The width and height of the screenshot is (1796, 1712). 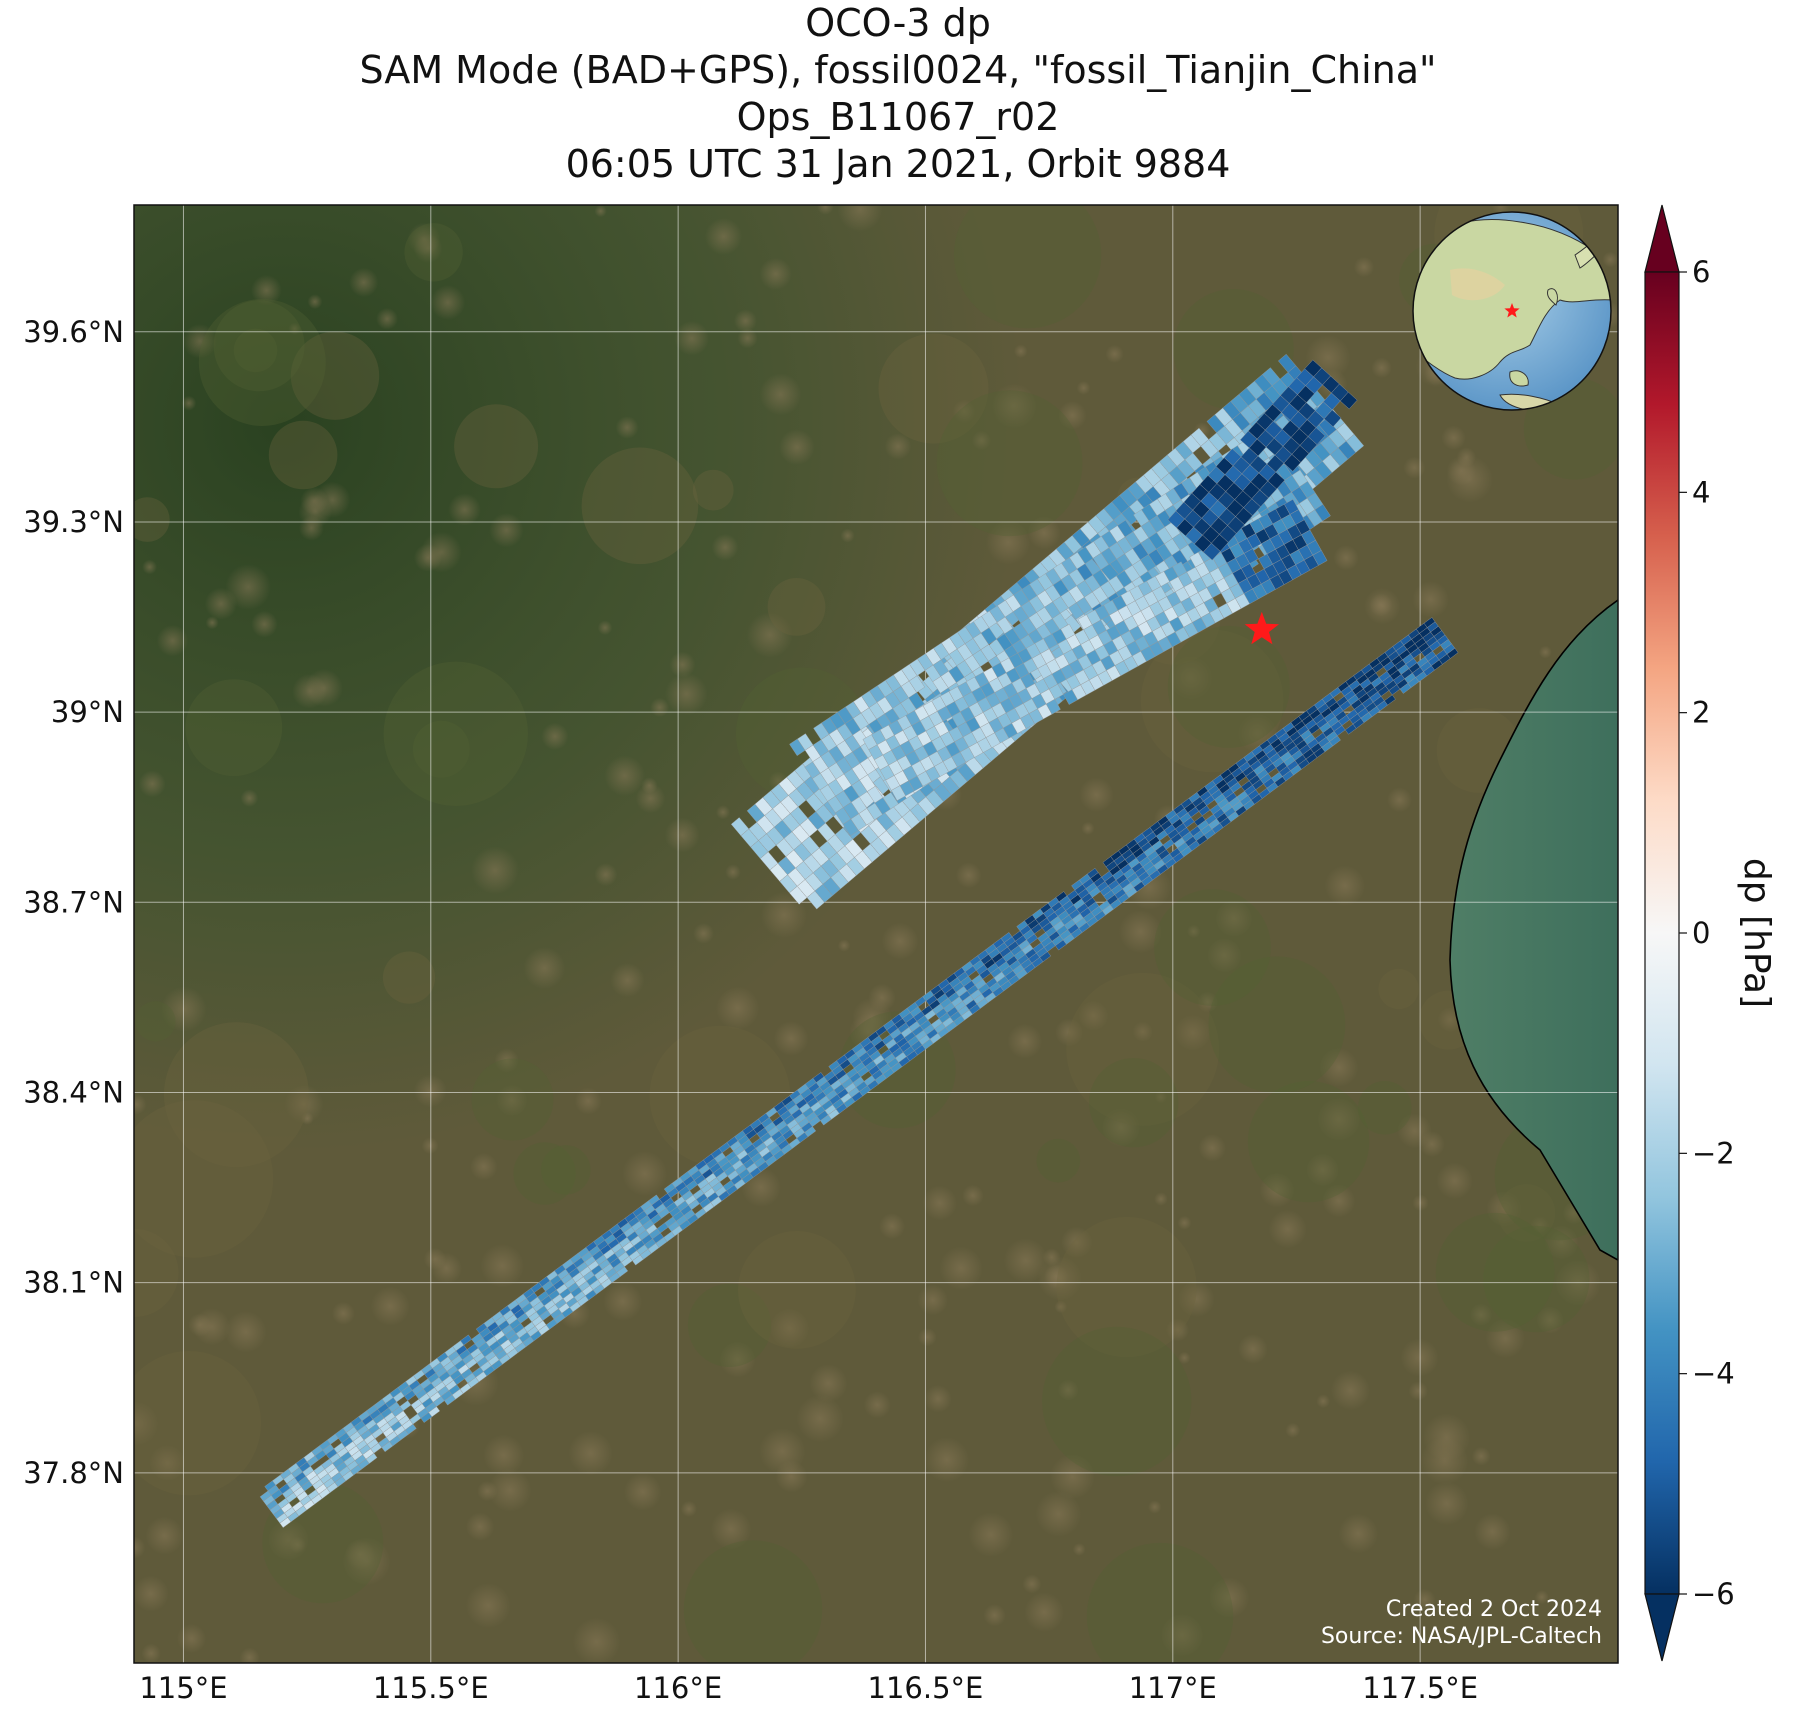 I want to click on lat-tick-labels: 37.8°N 38.1°N 38.4°N 38.7°N 39°N 39.3°N 39.6°N, so click(x=73, y=902).